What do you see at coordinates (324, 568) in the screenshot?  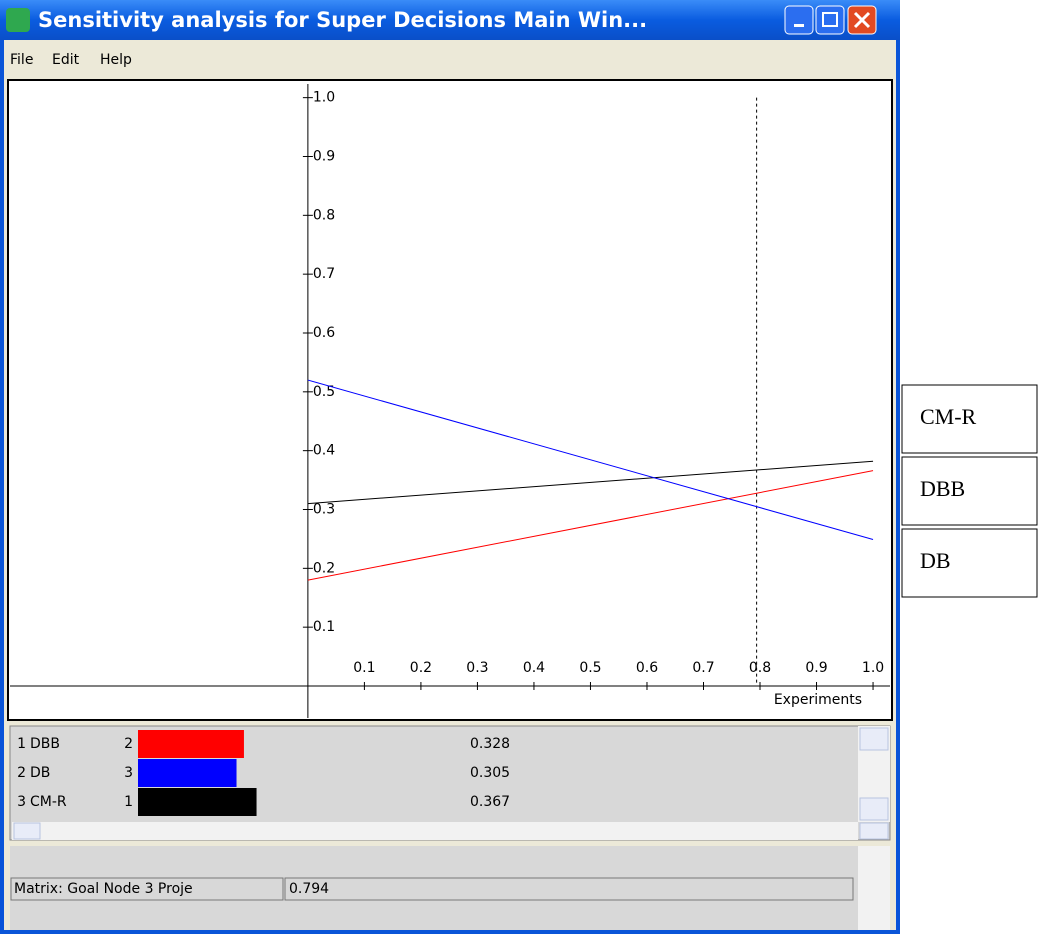 I see `y-tick-label: 0.2` at bounding box center [324, 568].